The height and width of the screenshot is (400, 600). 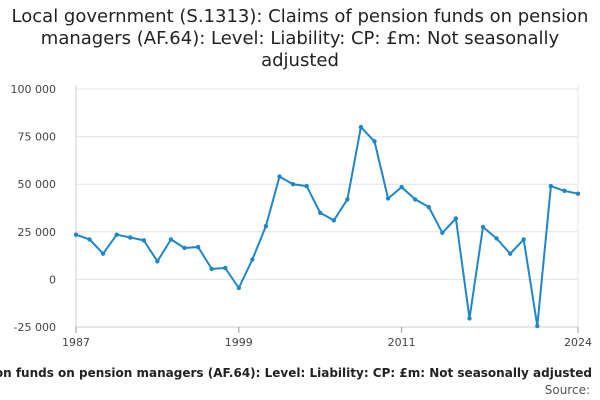 What do you see at coordinates (239, 342) in the screenshot?
I see `x-tick-label: 1999` at bounding box center [239, 342].